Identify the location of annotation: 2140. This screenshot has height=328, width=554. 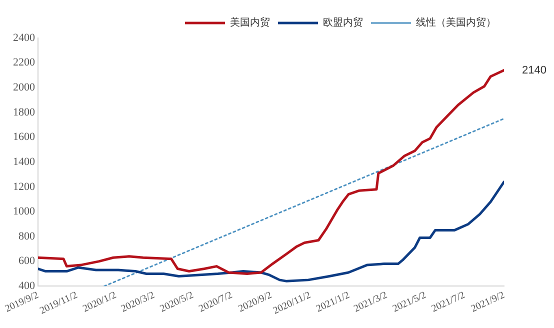
(534, 70).